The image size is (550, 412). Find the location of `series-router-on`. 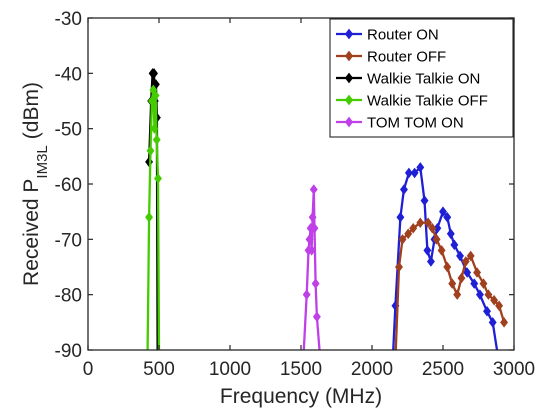

series-router-on is located at coordinates (445, 256).